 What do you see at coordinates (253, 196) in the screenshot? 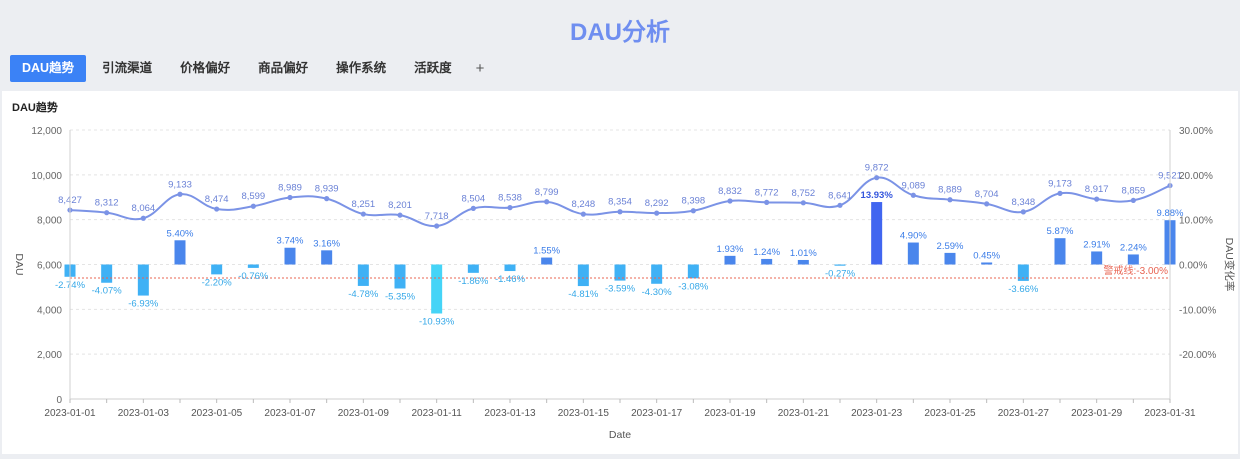
I see `dau-value-label: 8,599` at bounding box center [253, 196].